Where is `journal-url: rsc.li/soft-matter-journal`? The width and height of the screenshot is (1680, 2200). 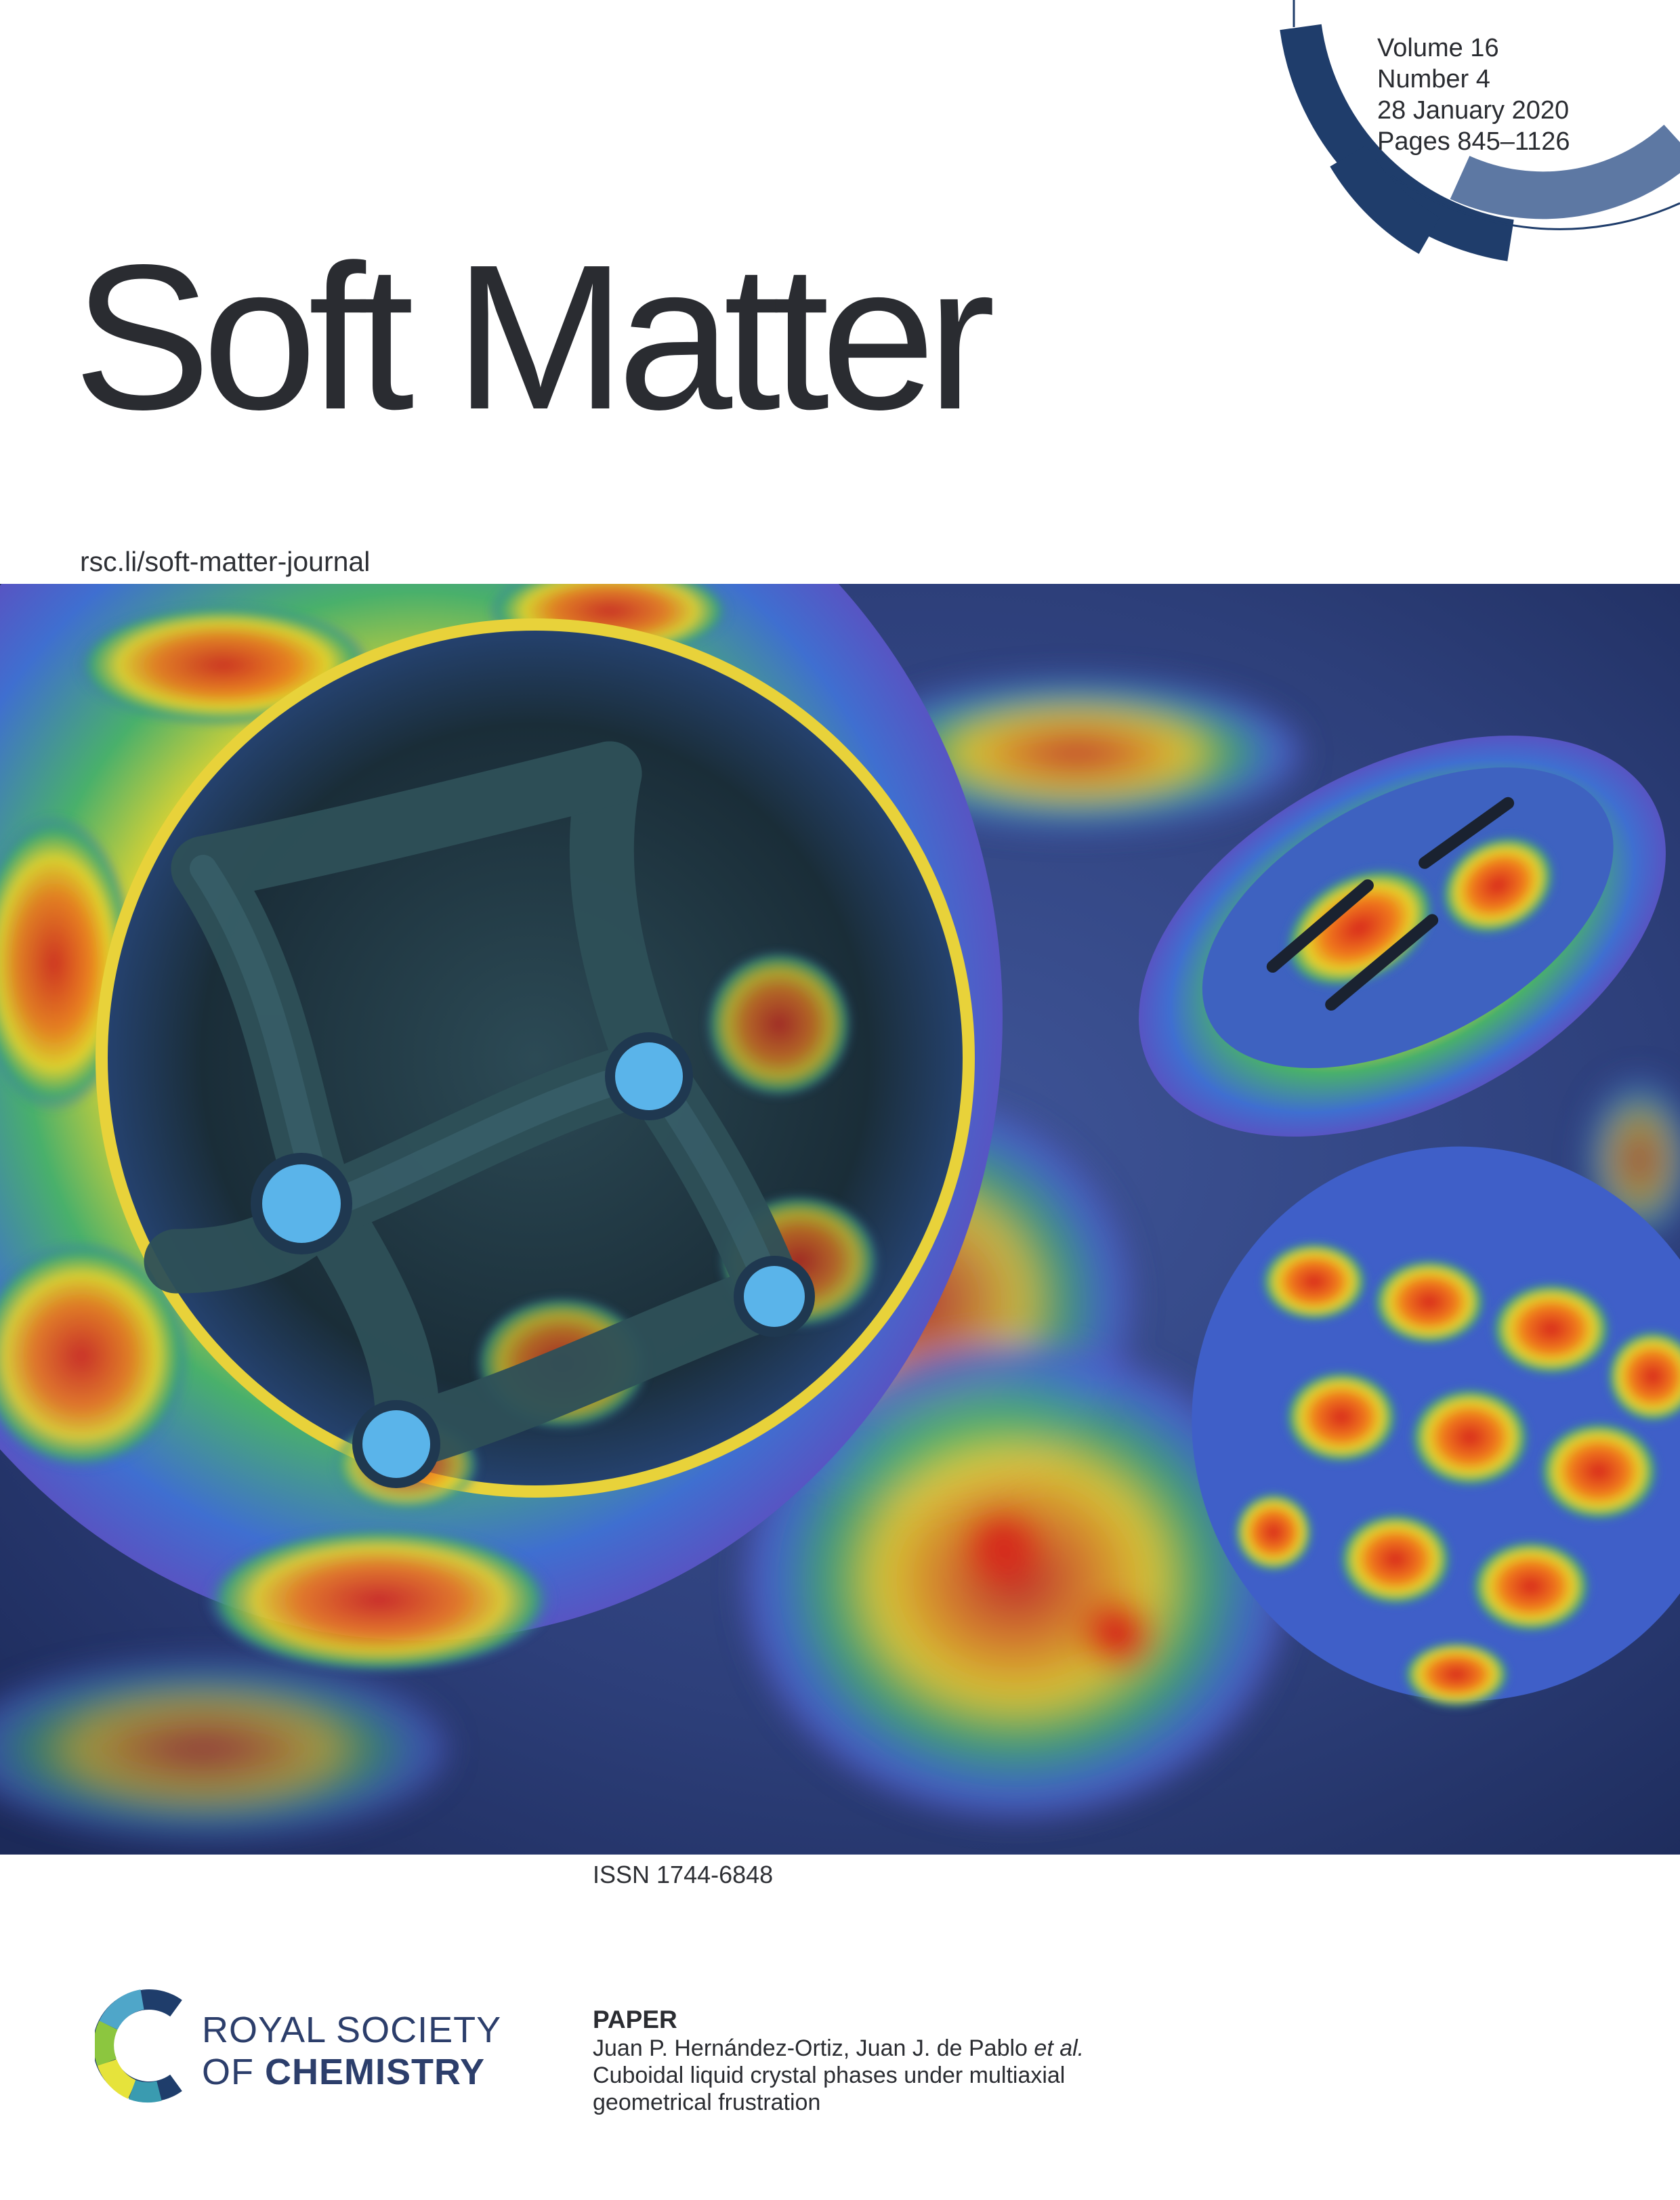 journal-url: rsc.li/soft-matter-journal is located at coordinates (225, 561).